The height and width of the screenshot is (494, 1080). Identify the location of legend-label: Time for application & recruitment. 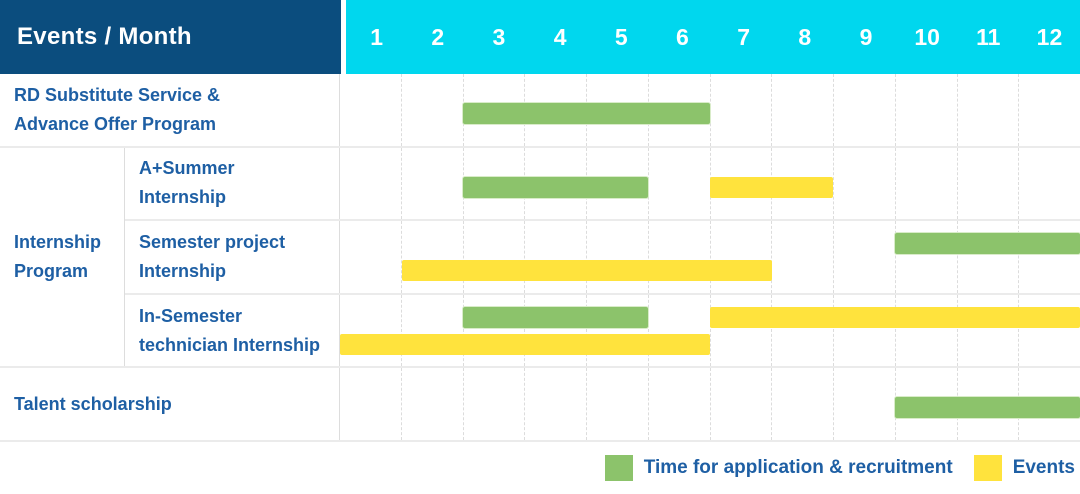
(798, 467).